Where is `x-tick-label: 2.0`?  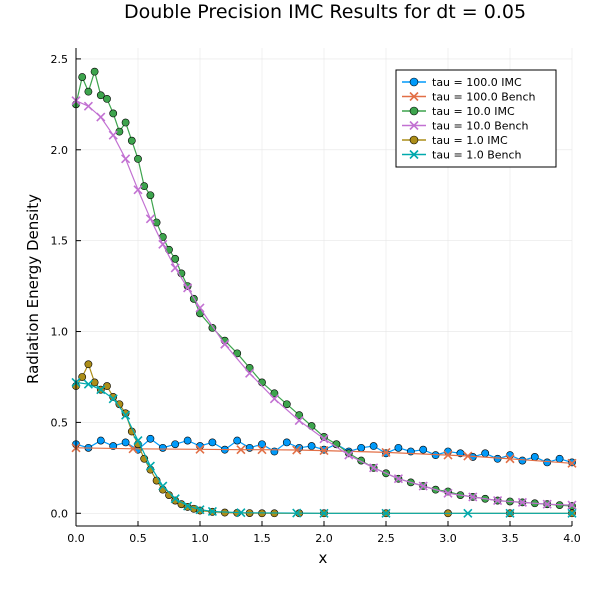
x-tick-label: 2.0 is located at coordinates (324, 538).